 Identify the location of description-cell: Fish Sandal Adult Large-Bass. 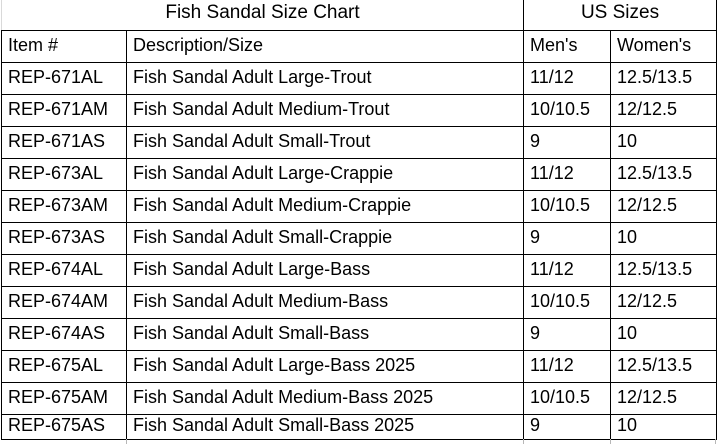
(325, 270).